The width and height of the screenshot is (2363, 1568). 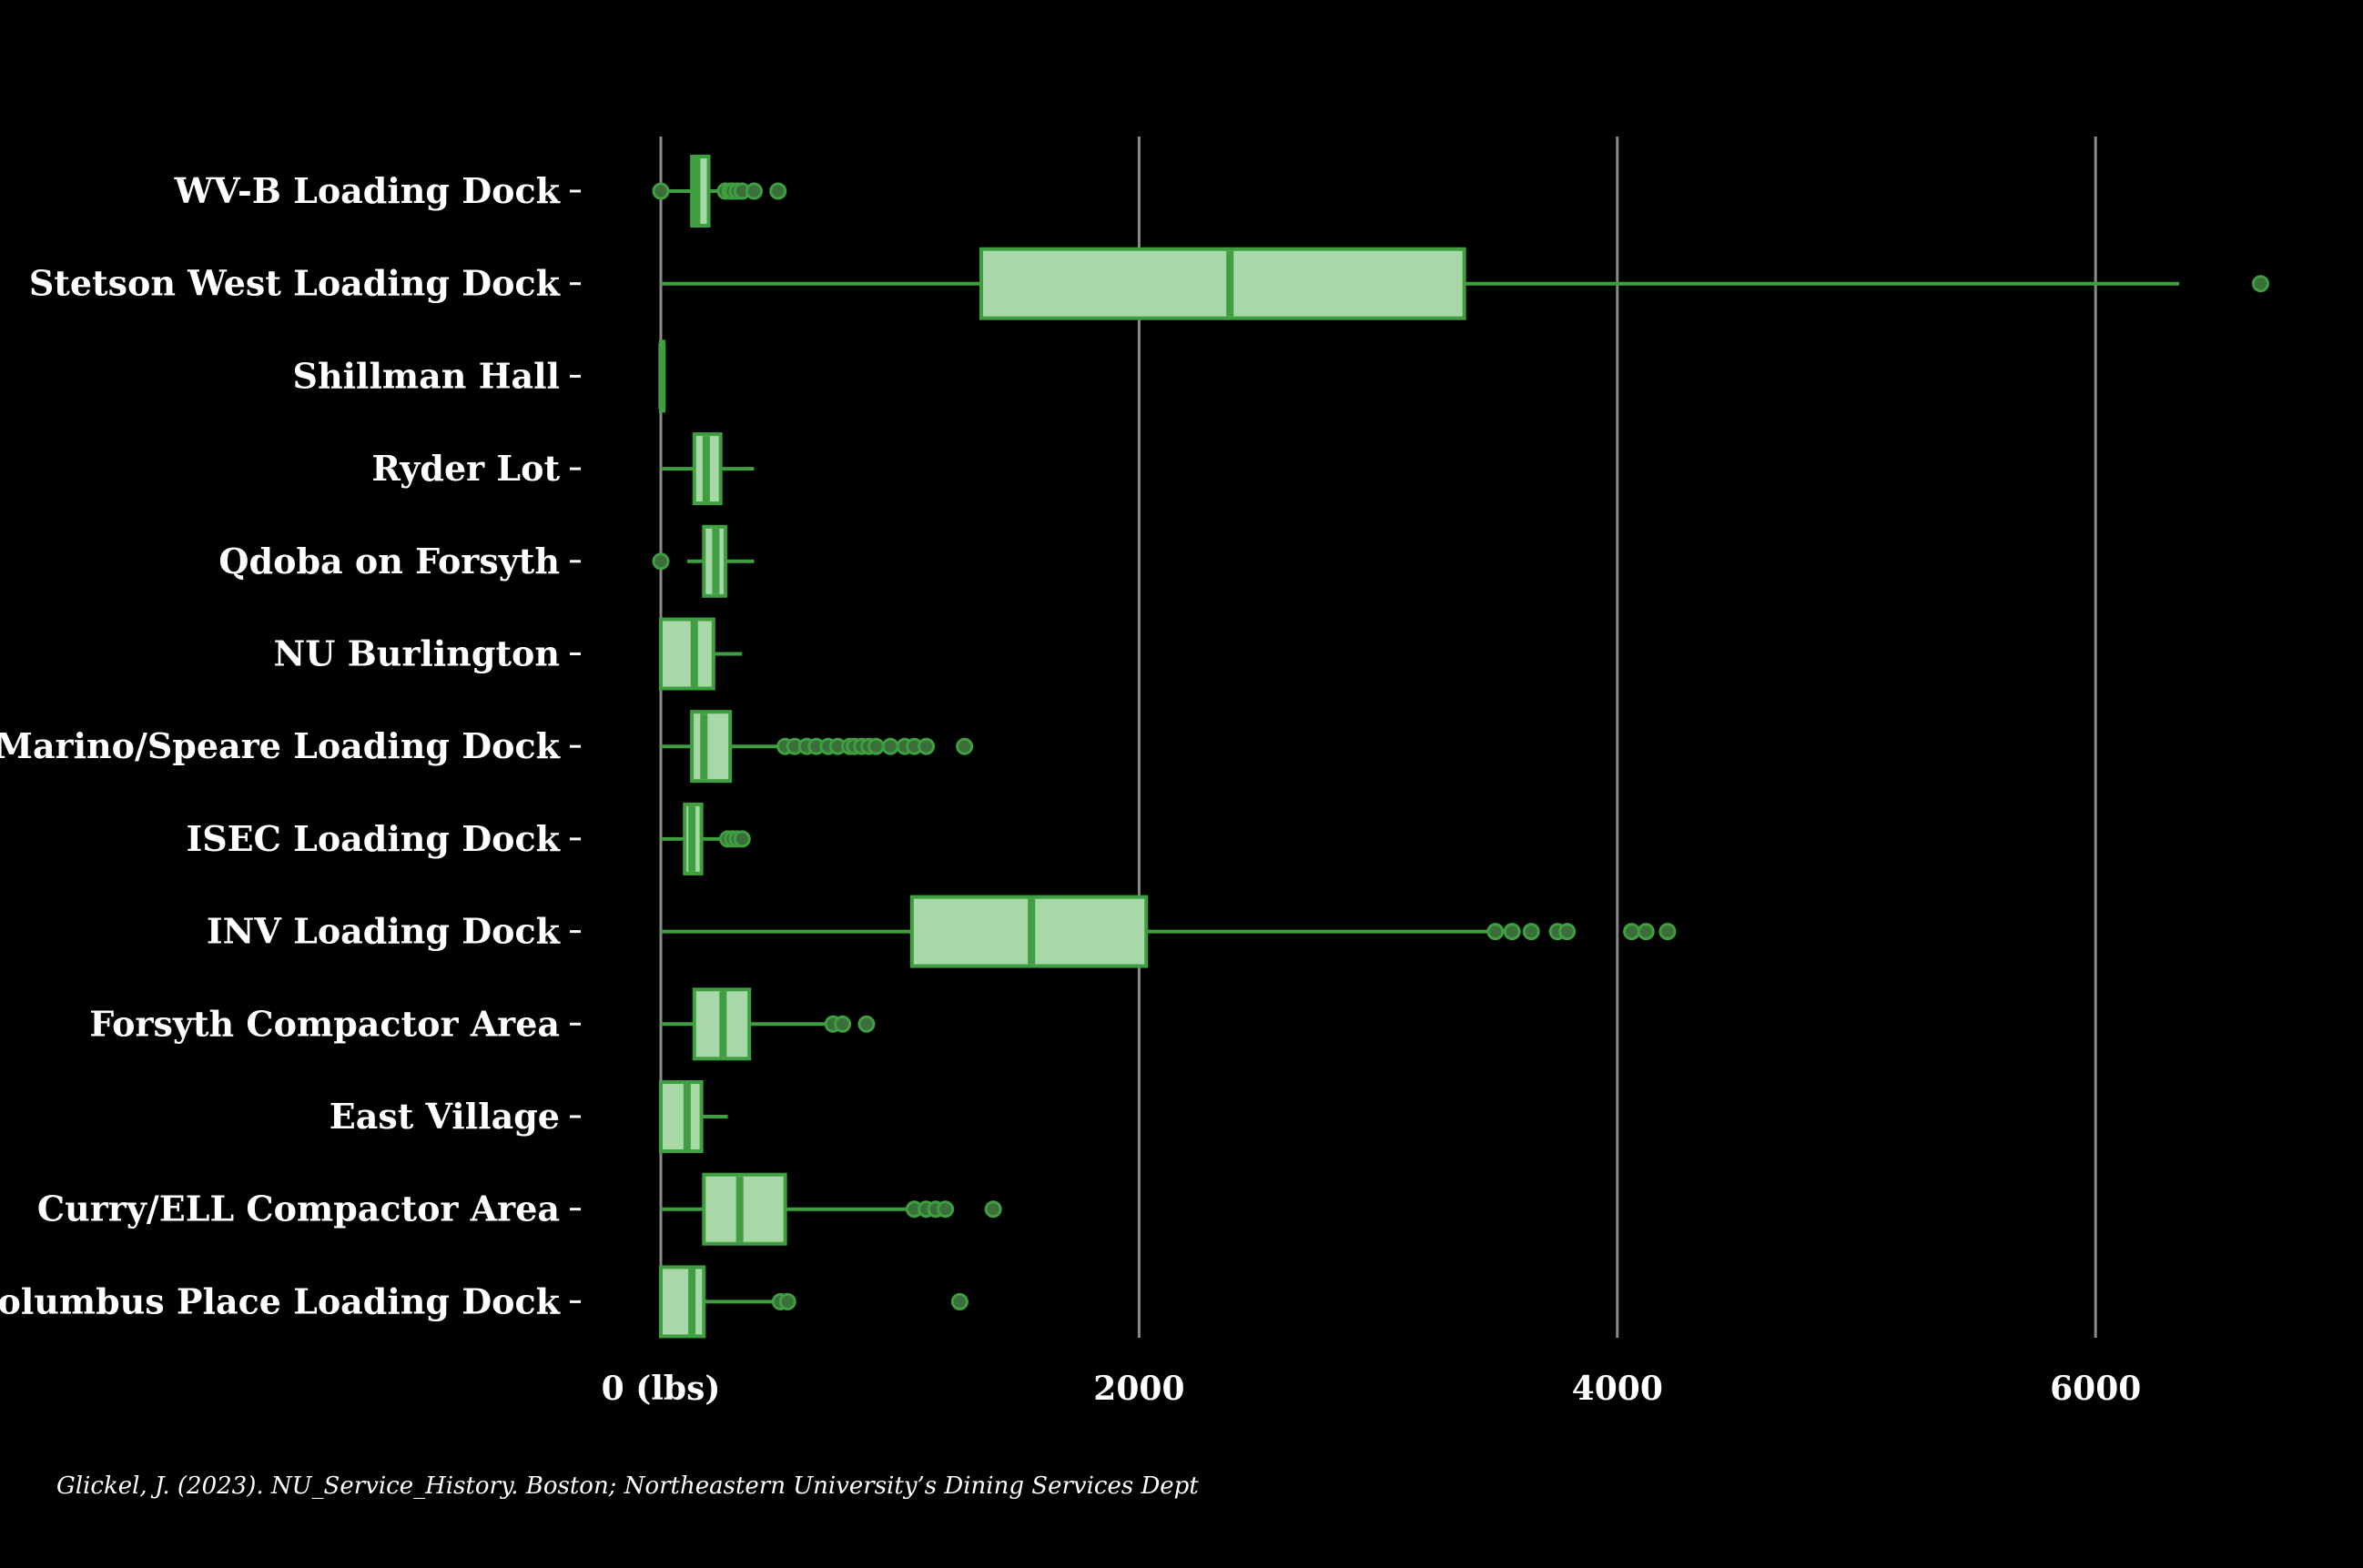 I want to click on y-tick-label: INV Loading Dock, so click(x=384, y=931).